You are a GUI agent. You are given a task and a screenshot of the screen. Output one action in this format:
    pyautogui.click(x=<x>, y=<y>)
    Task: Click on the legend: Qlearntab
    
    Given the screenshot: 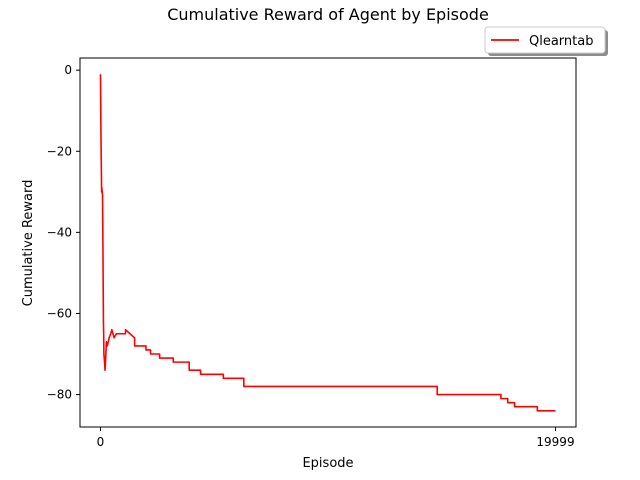 What is the action you would take?
    pyautogui.click(x=546, y=41)
    